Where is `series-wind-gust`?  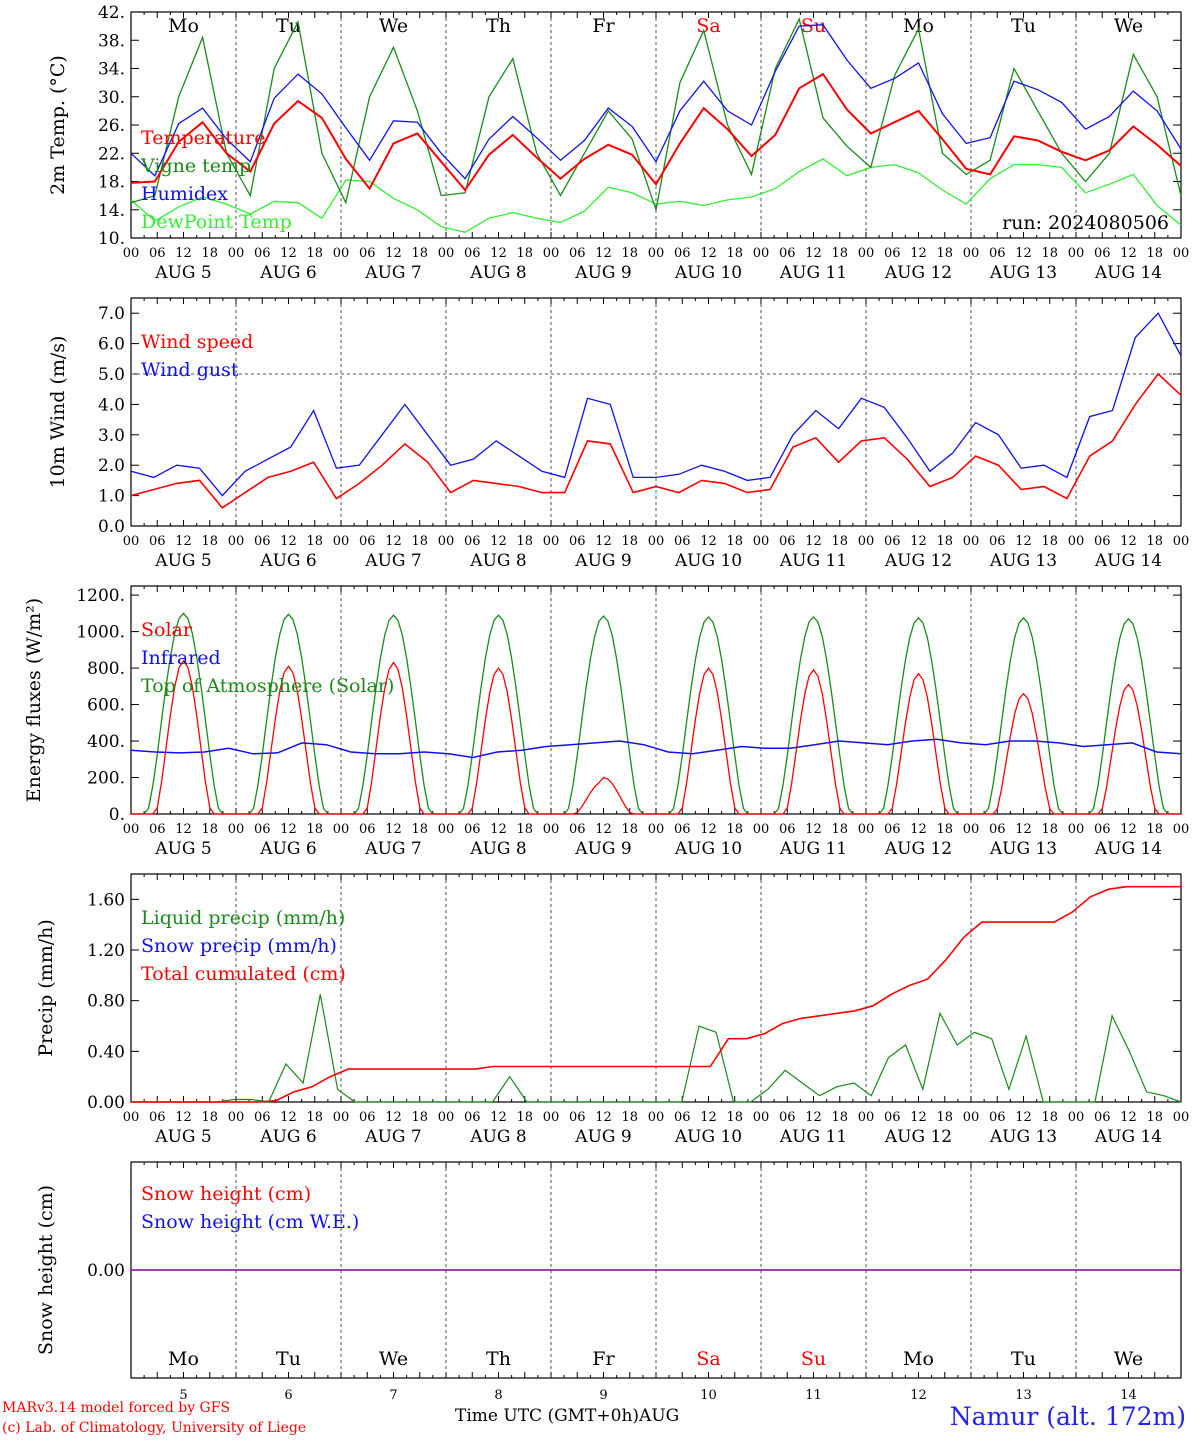 series-wind-gust is located at coordinates (656, 404).